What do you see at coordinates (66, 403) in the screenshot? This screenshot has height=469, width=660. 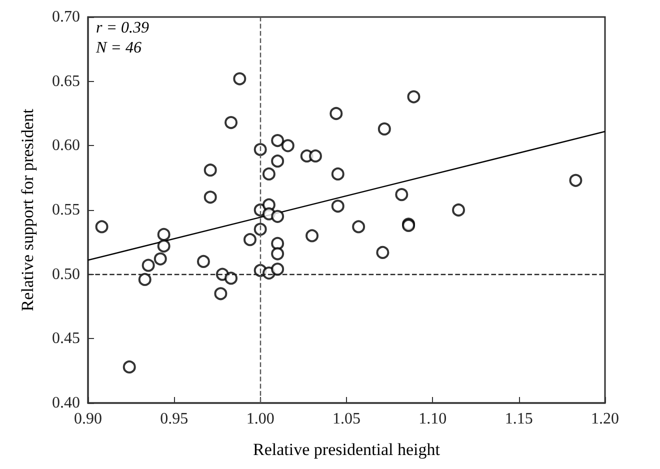 I see `y-tick-label: 0.40` at bounding box center [66, 403].